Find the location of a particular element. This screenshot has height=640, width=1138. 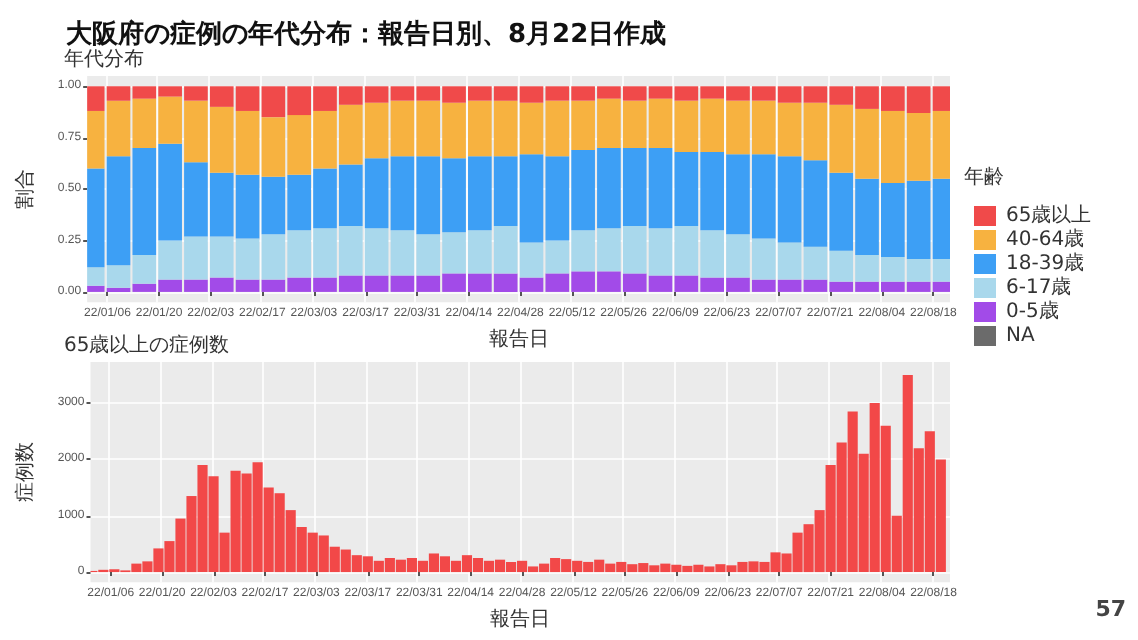

legend-label: 18-39歳 is located at coordinates (1045, 263).